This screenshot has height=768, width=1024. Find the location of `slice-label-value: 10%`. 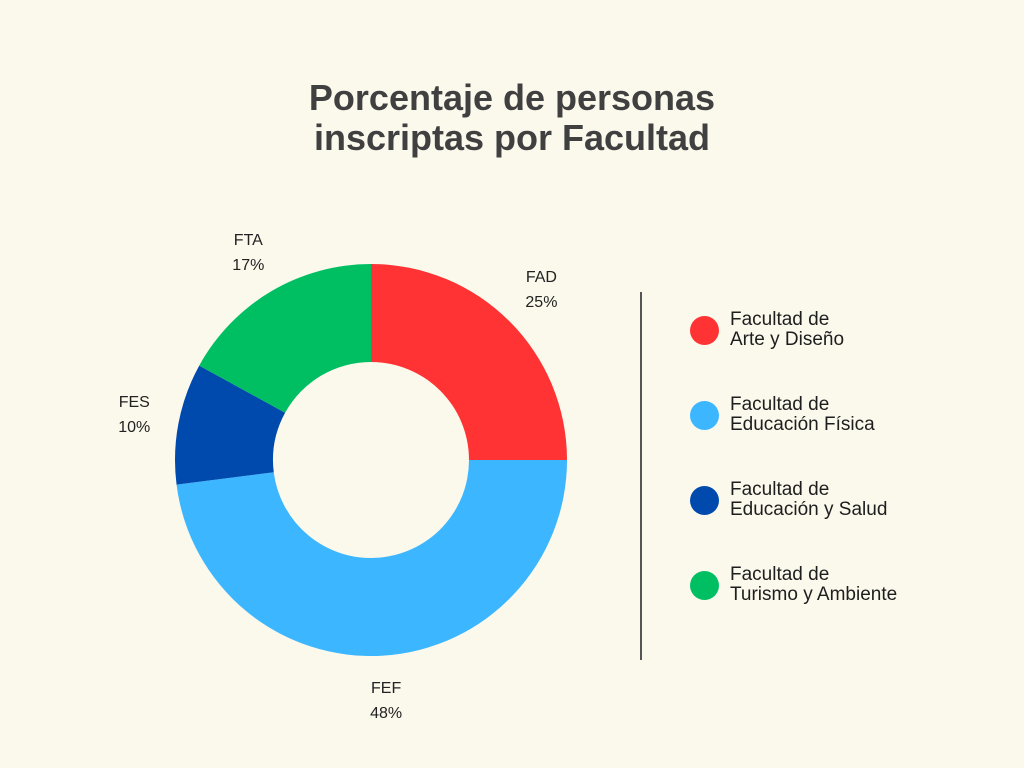

slice-label-value: 10% is located at coordinates (134, 427).